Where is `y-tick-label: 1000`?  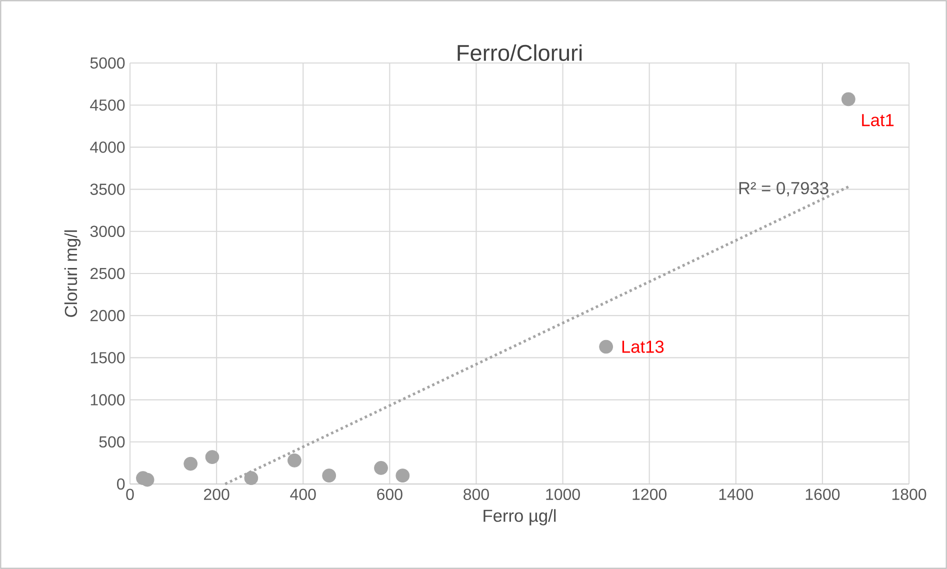
y-tick-label: 1000 is located at coordinates (107, 400).